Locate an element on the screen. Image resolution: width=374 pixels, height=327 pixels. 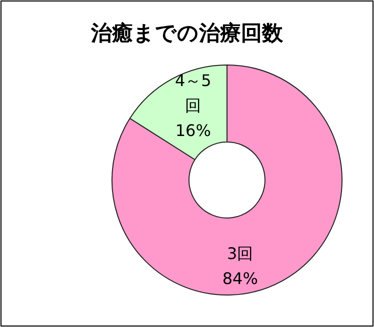
chart-title: 治癒までの治療回数 is located at coordinates (187, 33).